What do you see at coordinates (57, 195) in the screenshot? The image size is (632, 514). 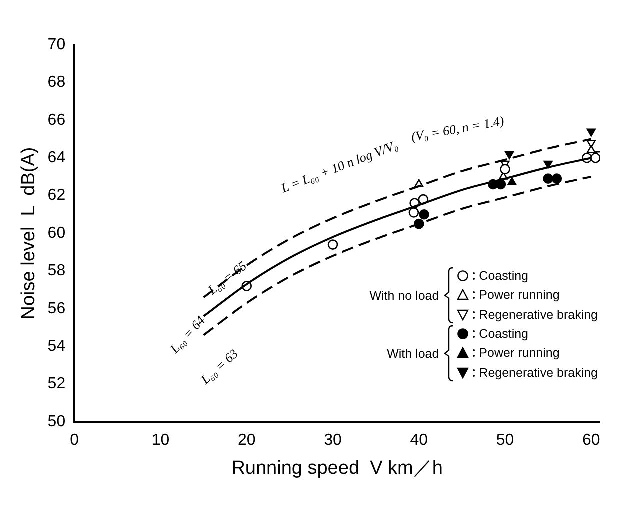 I see `y-tick-label: 62` at bounding box center [57, 195].